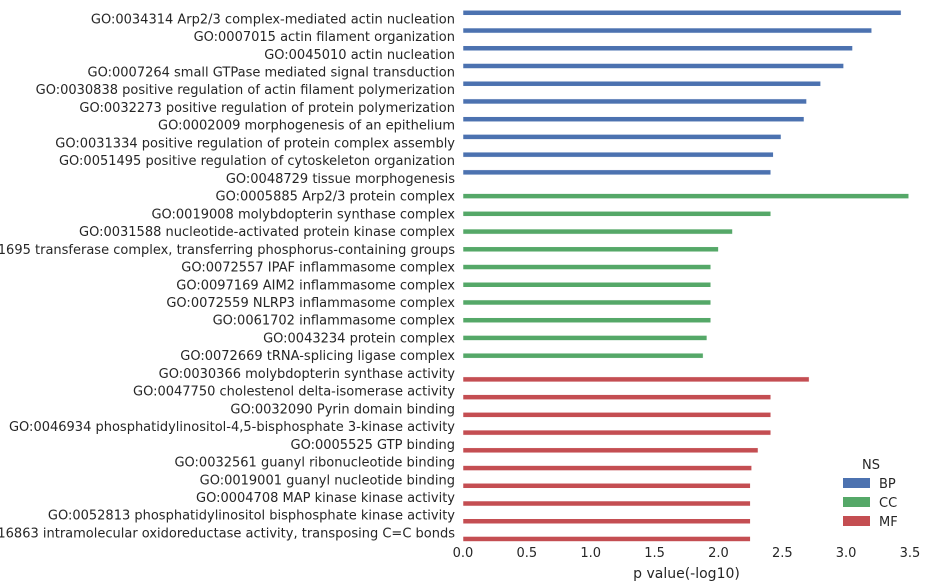  Describe the element at coordinates (336, 197) in the screenshot. I see `category-label: GO:0005885 Arp2/3 protein complex` at that location.